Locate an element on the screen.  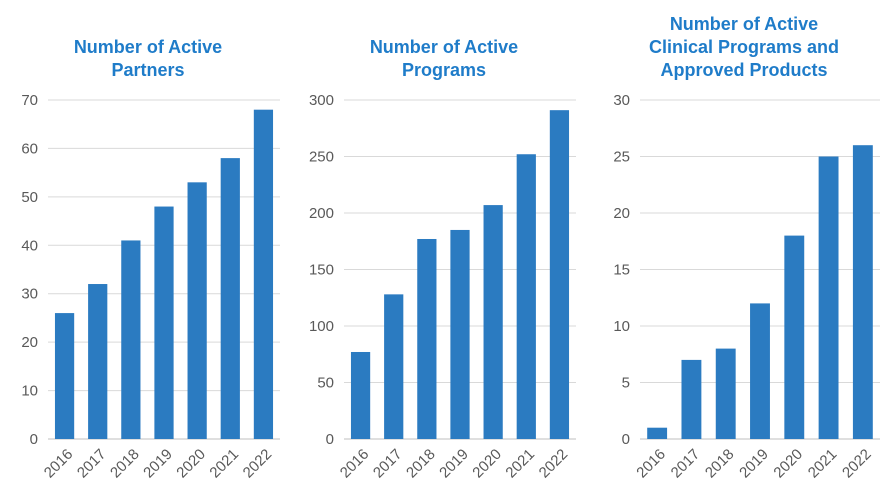
y-axis-tick-label: 150 is located at coordinates (321, 270).